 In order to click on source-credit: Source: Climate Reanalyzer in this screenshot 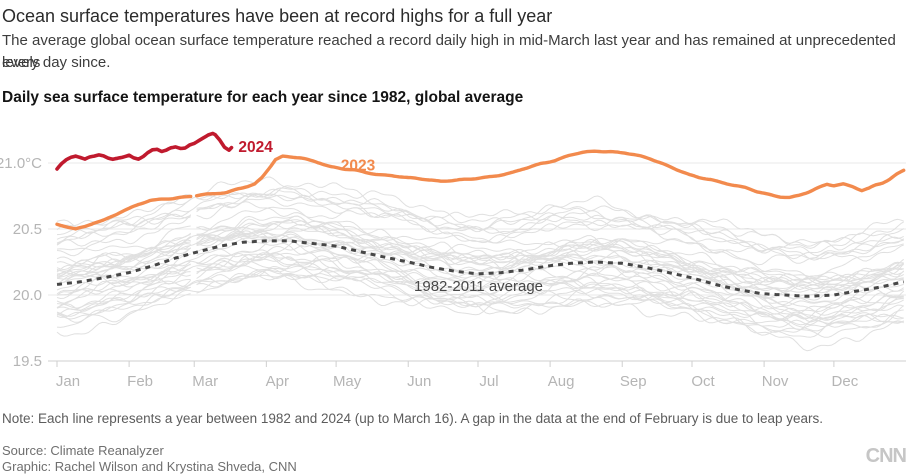, I will do `click(83, 450)`.